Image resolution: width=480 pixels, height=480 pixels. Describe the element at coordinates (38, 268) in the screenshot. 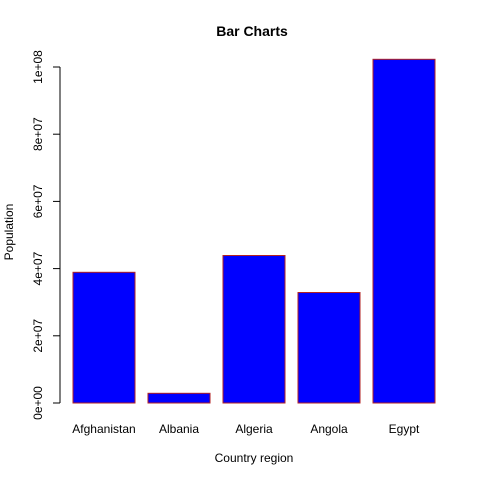

I see `y-tick-label-2: 4e+07` at that location.